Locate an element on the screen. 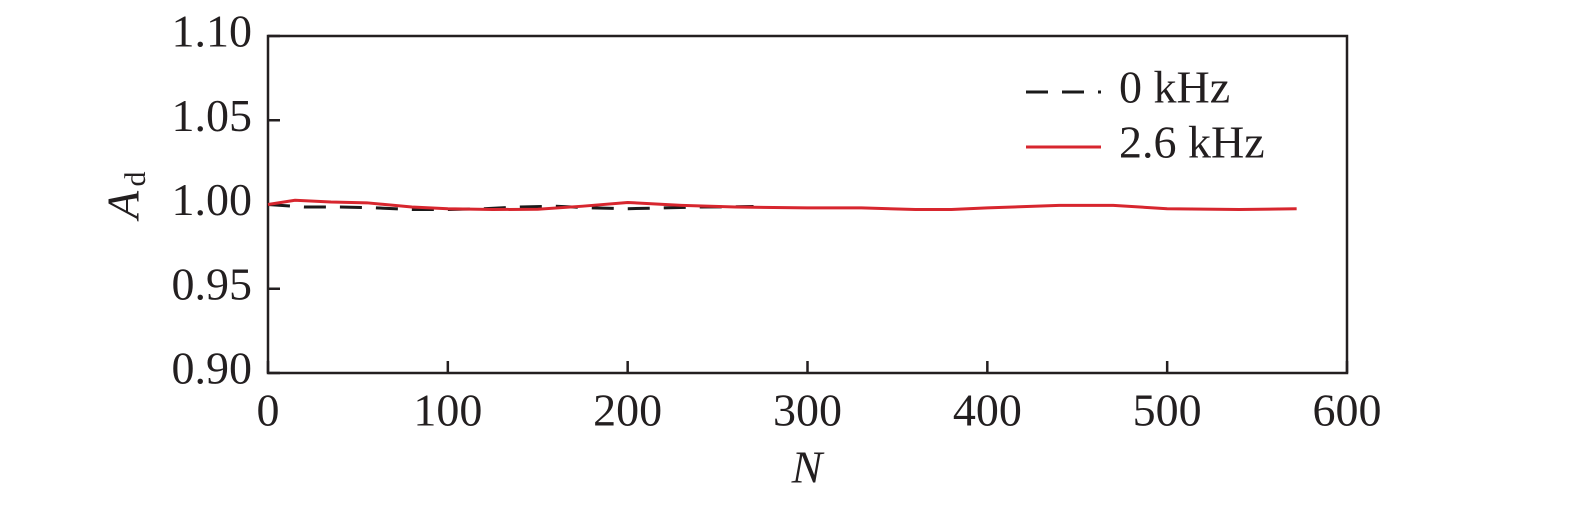  x-tick-label: 0 is located at coordinates (268, 410).